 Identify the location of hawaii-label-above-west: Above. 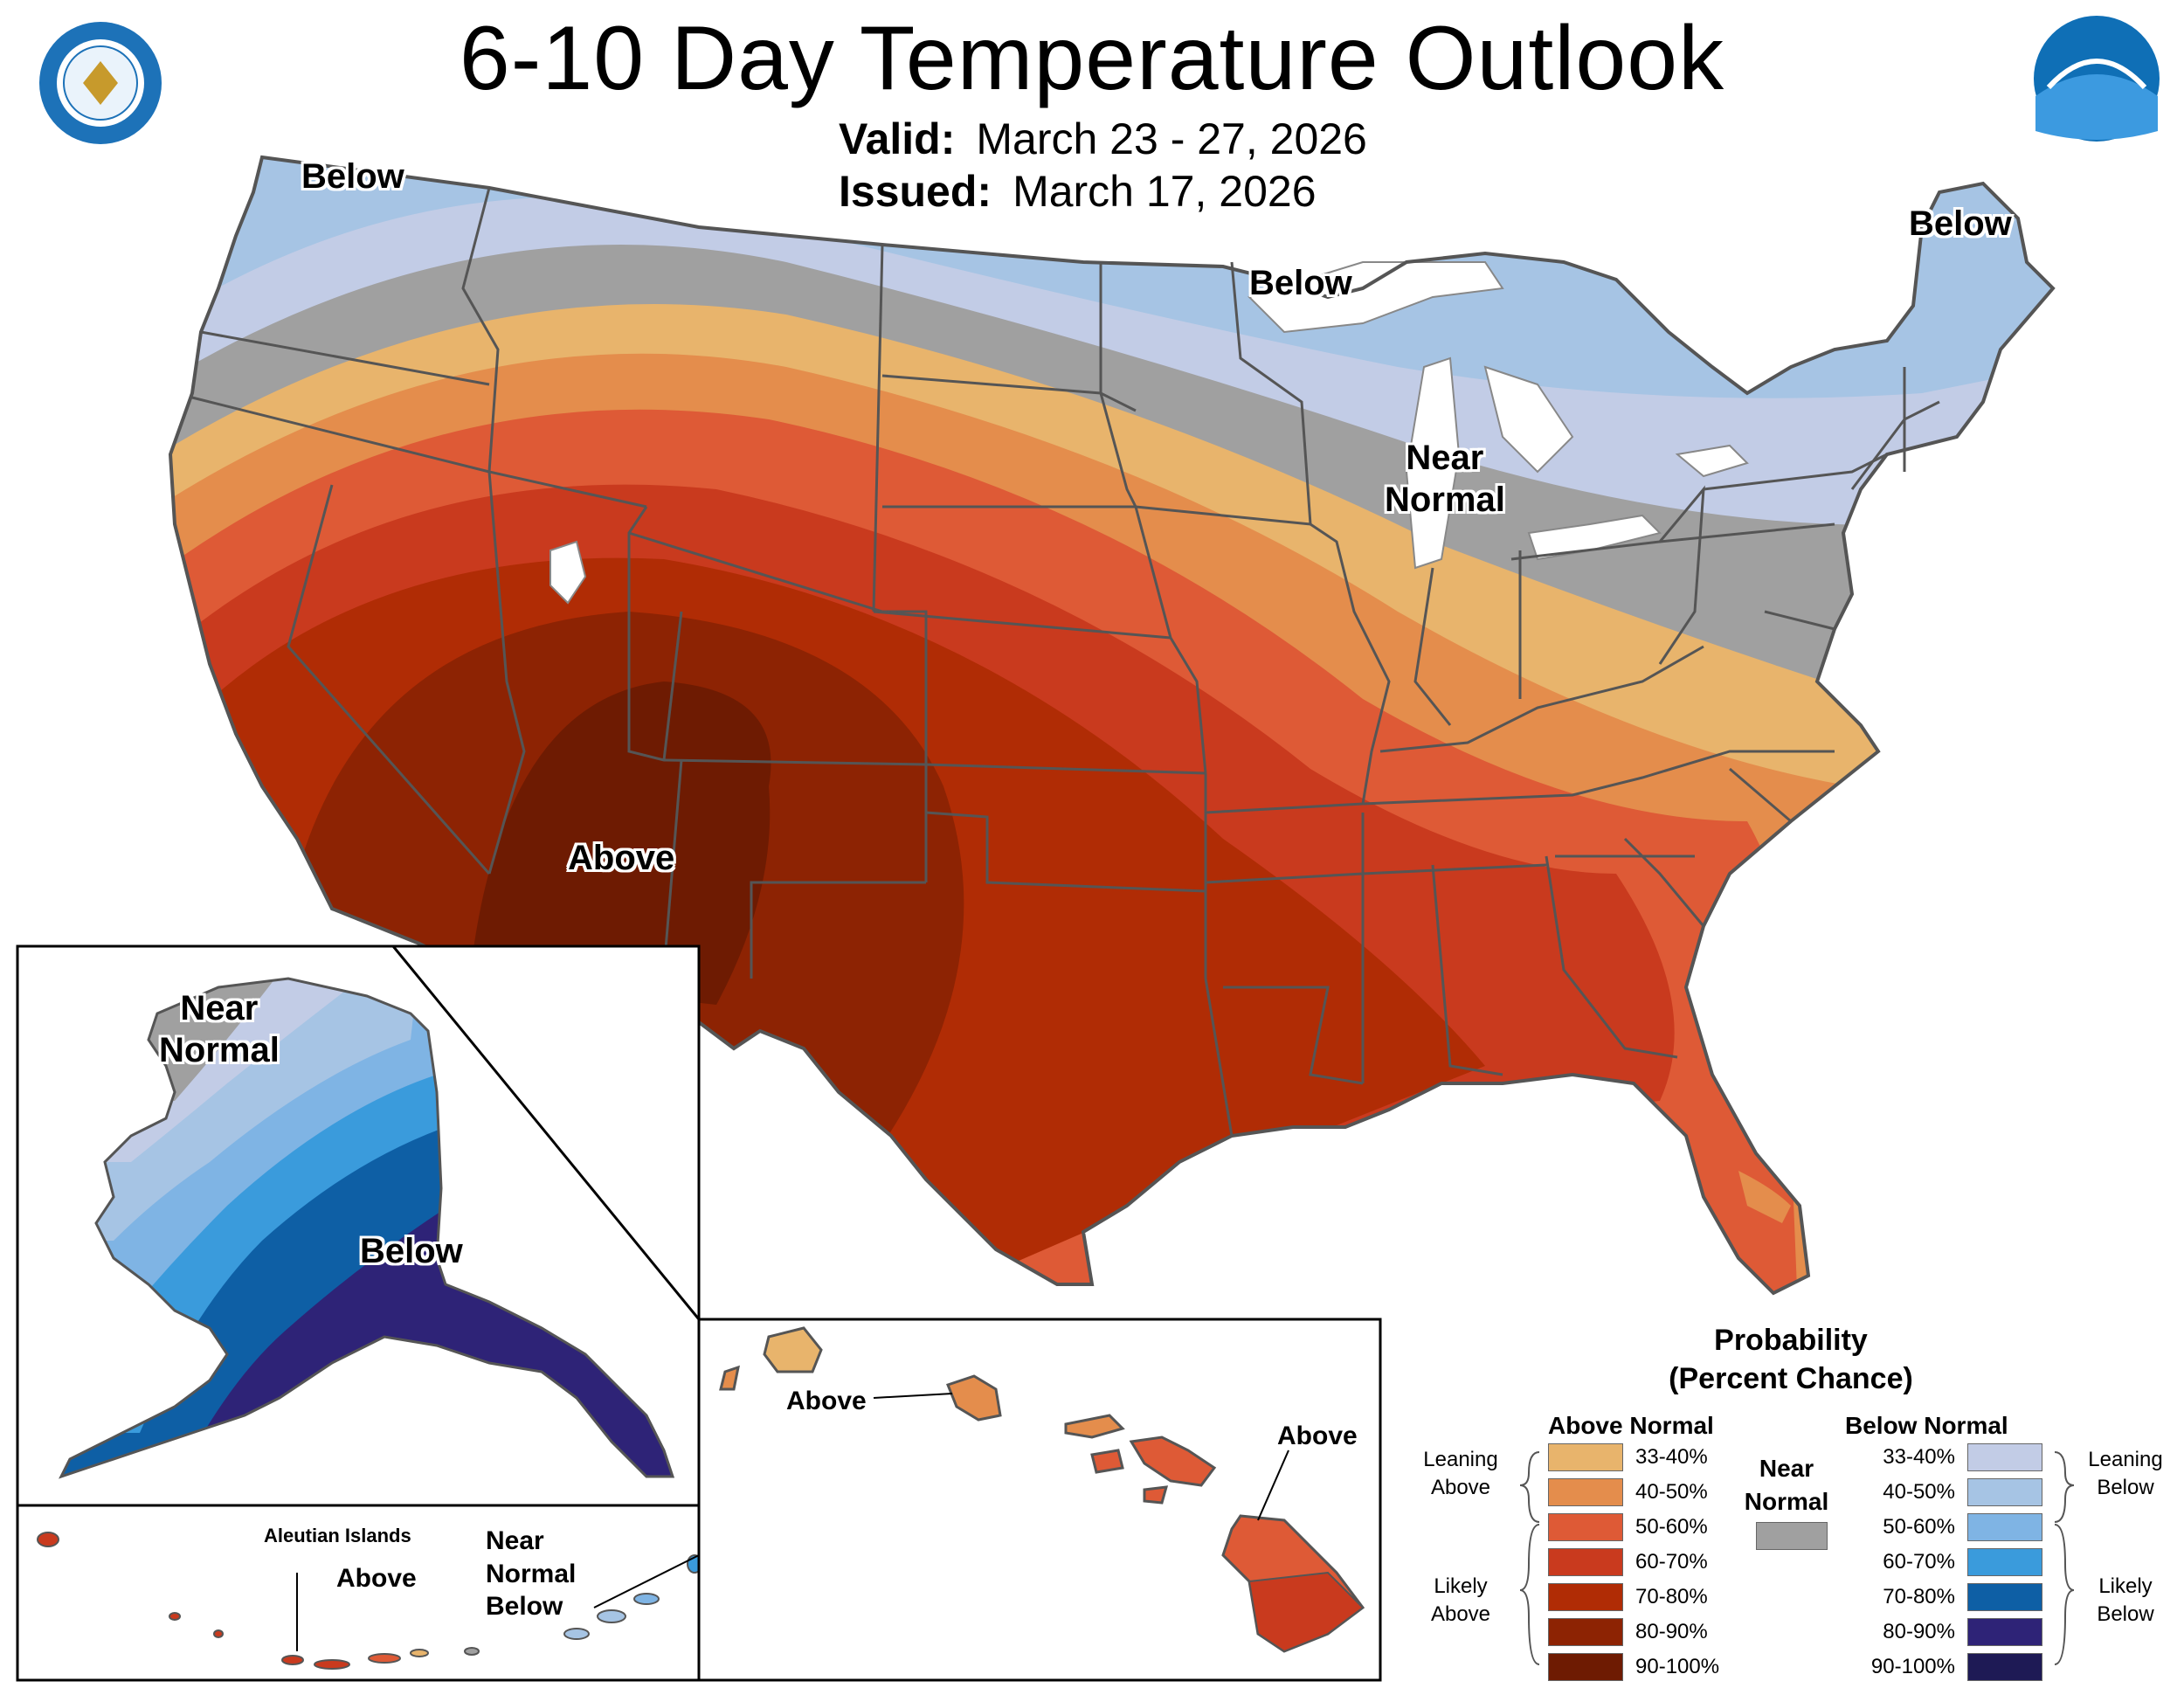
(826, 1401).